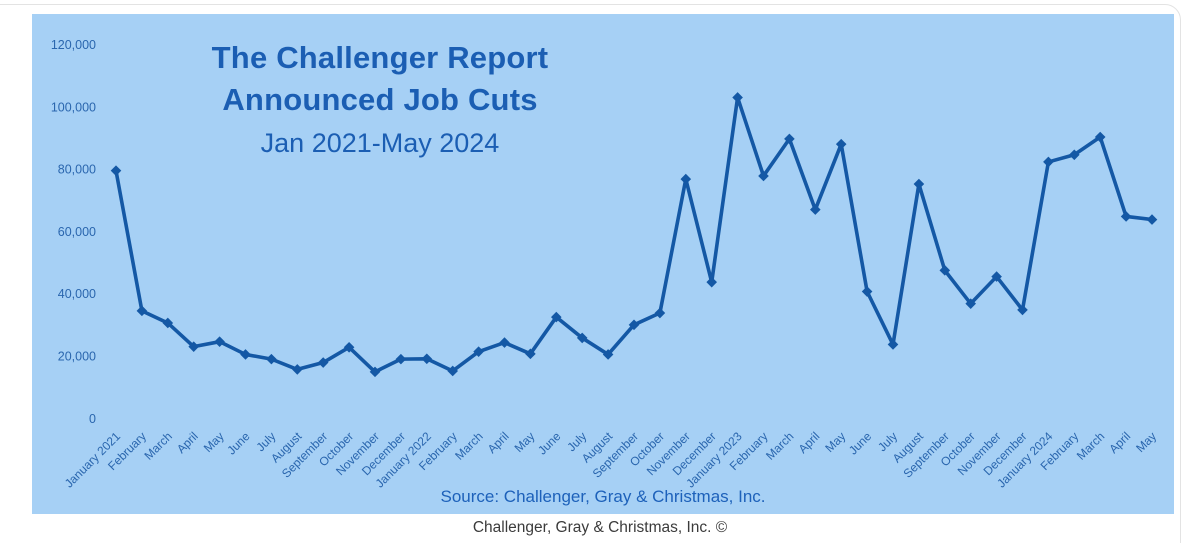 The image size is (1200, 543). Describe the element at coordinates (77, 170) in the screenshot. I see `y-axis-tick-label: 80,000` at that location.